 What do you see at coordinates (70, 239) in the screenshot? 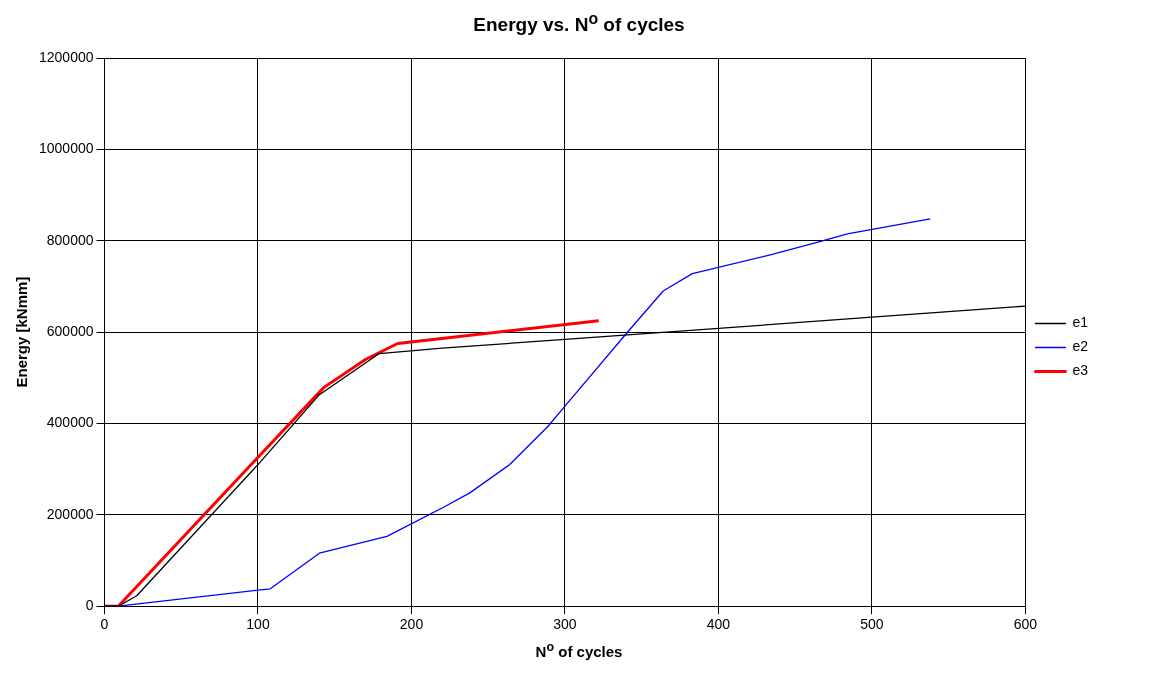
I see `y-tick-label: 800000` at bounding box center [70, 239].